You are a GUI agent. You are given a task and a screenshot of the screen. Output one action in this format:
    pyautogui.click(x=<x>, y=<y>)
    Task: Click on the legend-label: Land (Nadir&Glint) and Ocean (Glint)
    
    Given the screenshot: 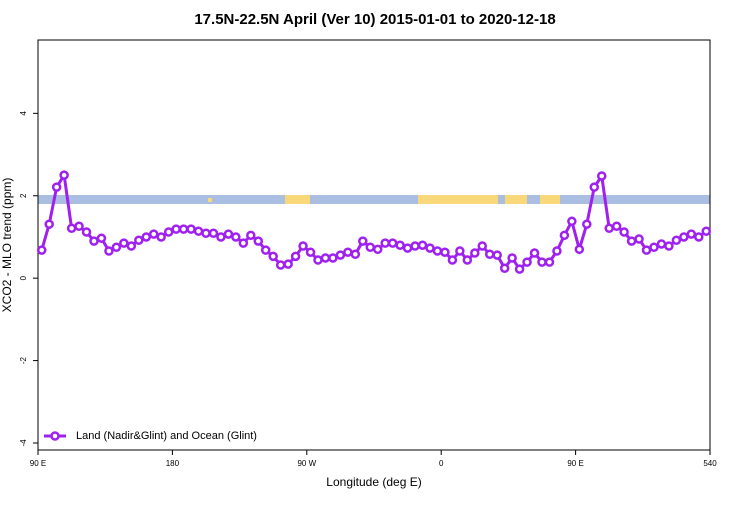 What is the action you would take?
    pyautogui.click(x=166, y=436)
    